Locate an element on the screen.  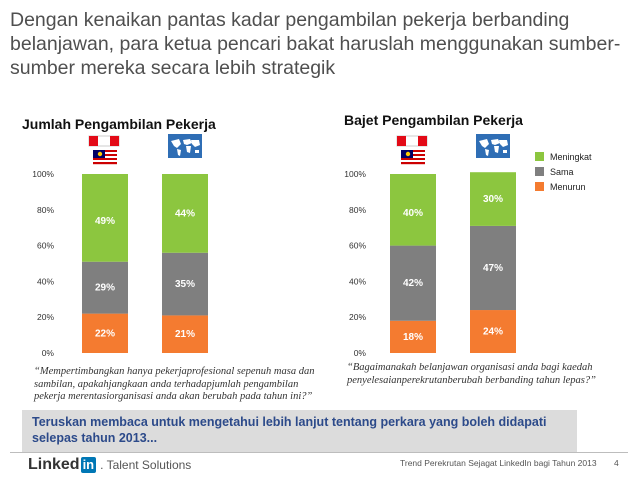
linkedin-logo: Linked in. Talent Solutions is located at coordinates (109, 465).